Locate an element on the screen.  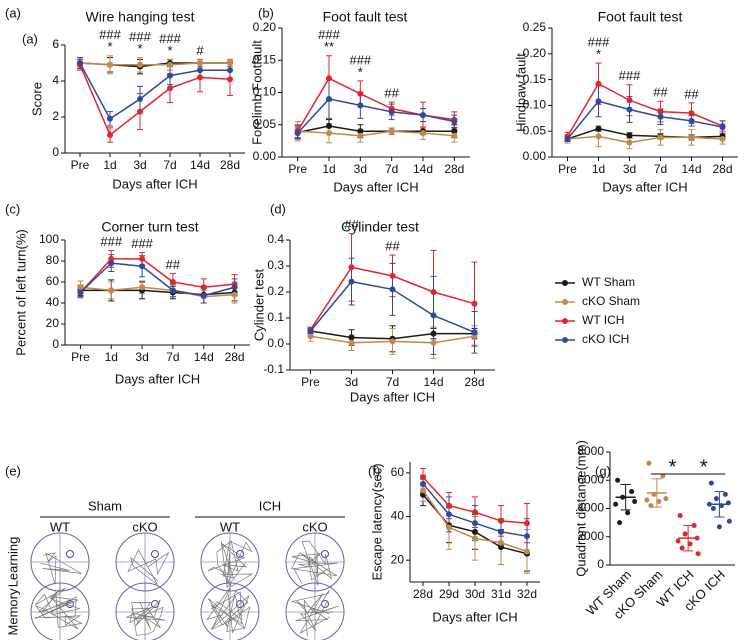
annotation: * is located at coordinates (598, 54).